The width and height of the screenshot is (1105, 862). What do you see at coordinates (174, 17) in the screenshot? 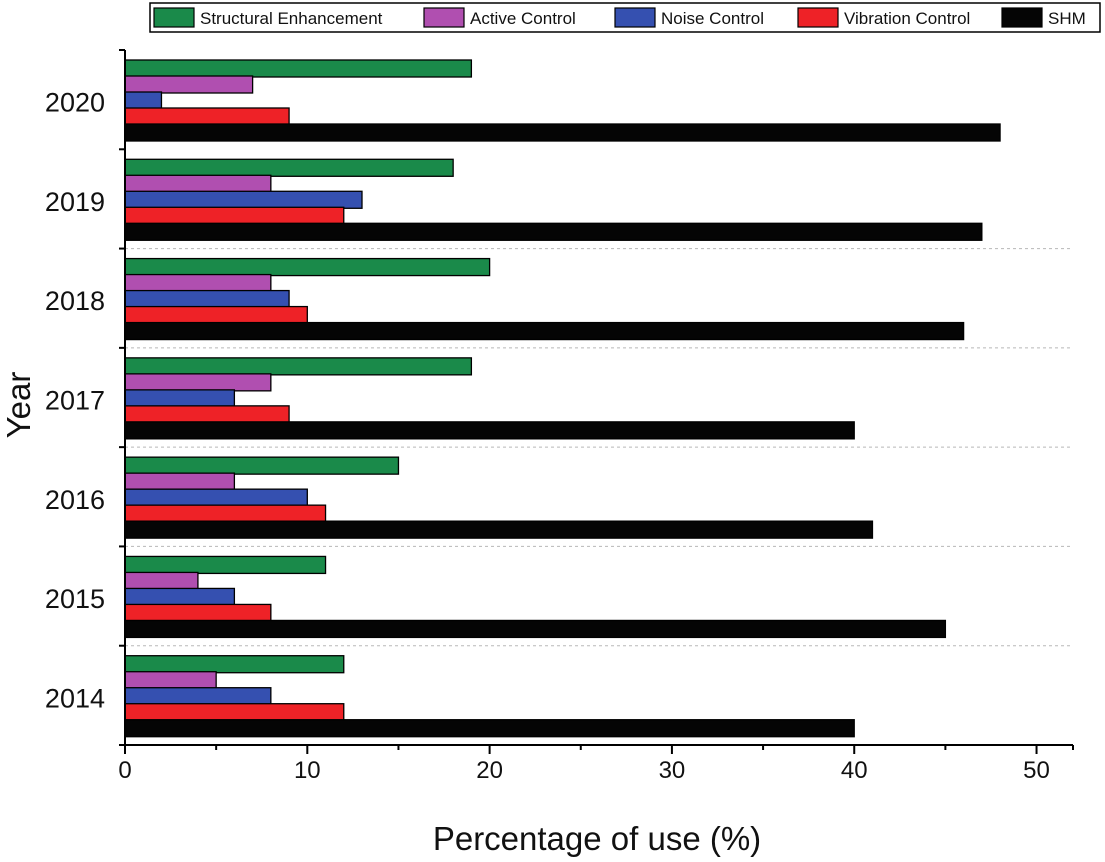
I see `legend-swatch-structural-enhancement` at bounding box center [174, 17].